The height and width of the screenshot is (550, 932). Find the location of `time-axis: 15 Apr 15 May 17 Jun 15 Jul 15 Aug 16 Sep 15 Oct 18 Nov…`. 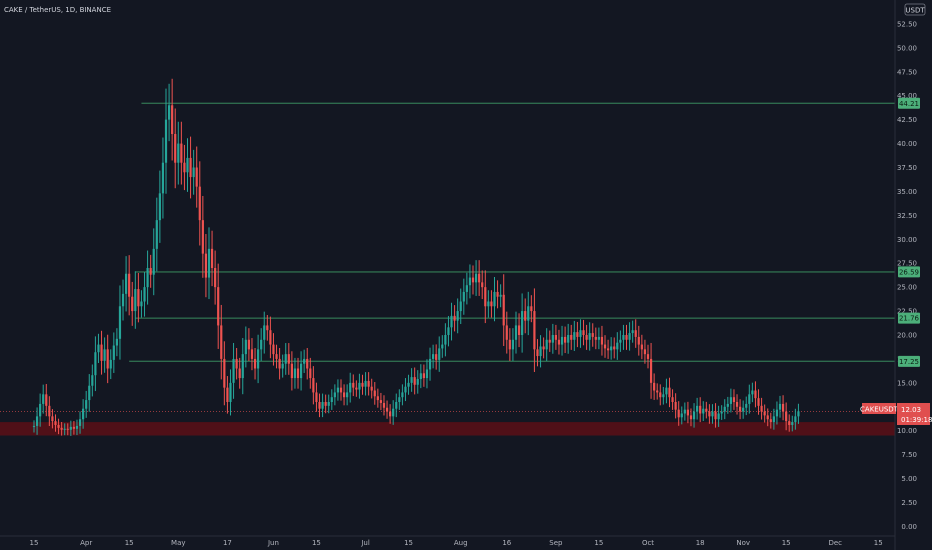

time-axis: 15 Apr 15 May 17 Jun 15 Jul 15 Aug 16 Sep 15 Oct 18 Nov… is located at coordinates (456, 543).